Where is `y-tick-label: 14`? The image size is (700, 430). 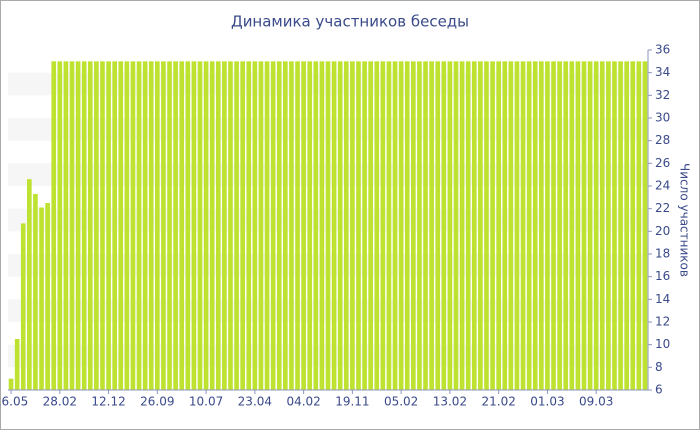 y-tick-label: 14 is located at coordinates (662, 299).